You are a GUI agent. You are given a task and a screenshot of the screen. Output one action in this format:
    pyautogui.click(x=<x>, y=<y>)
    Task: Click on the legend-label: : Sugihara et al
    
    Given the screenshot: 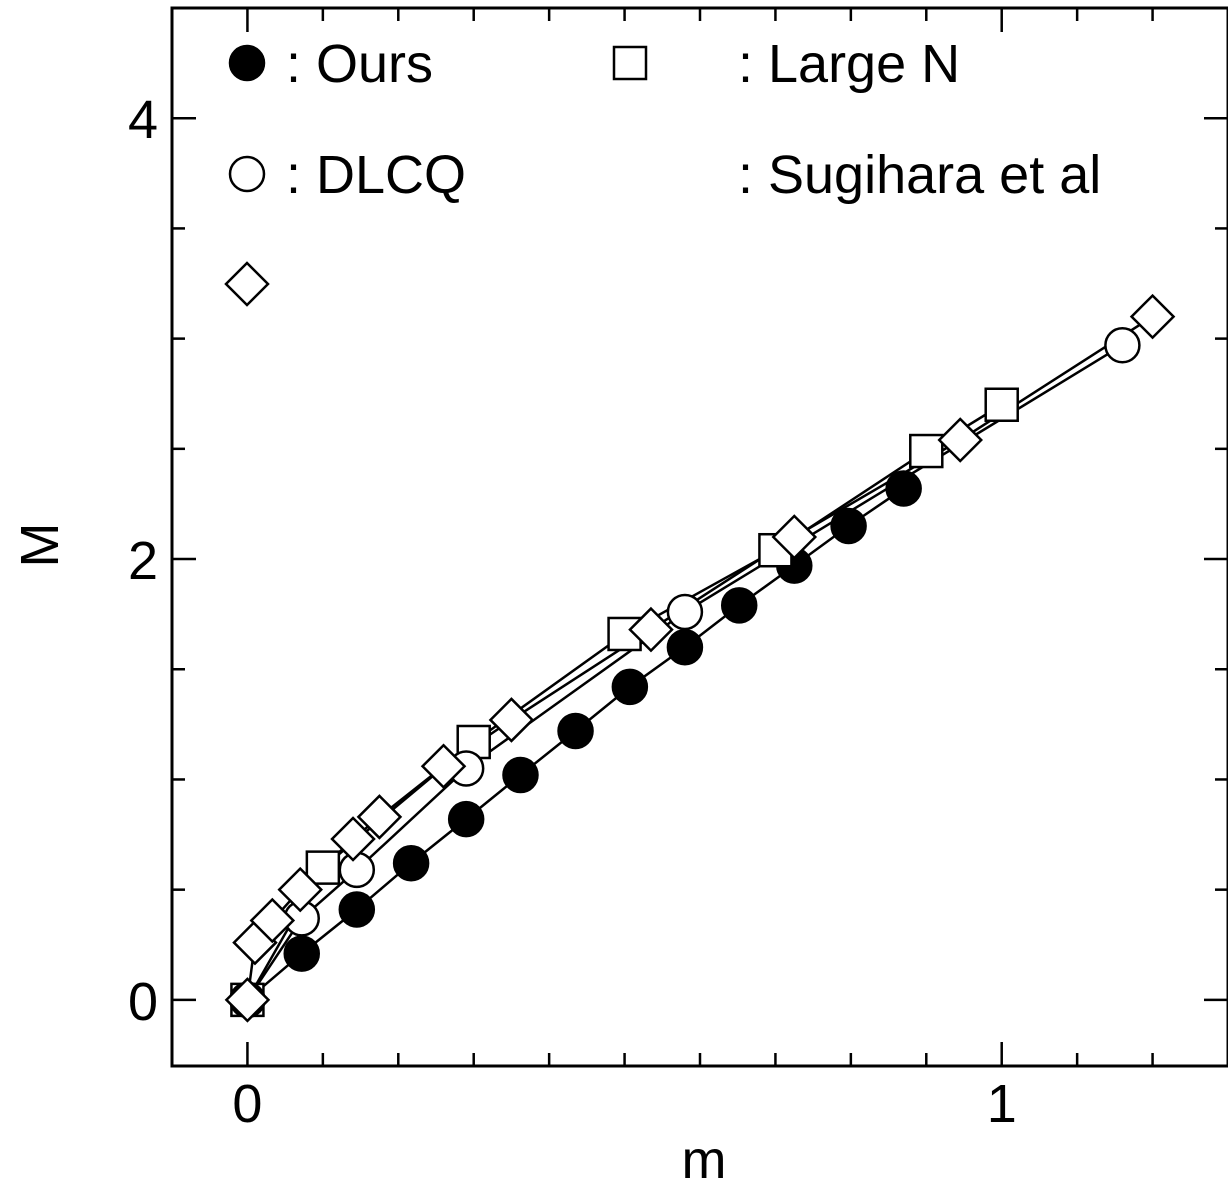 What is the action you would take?
    pyautogui.click(x=919, y=175)
    